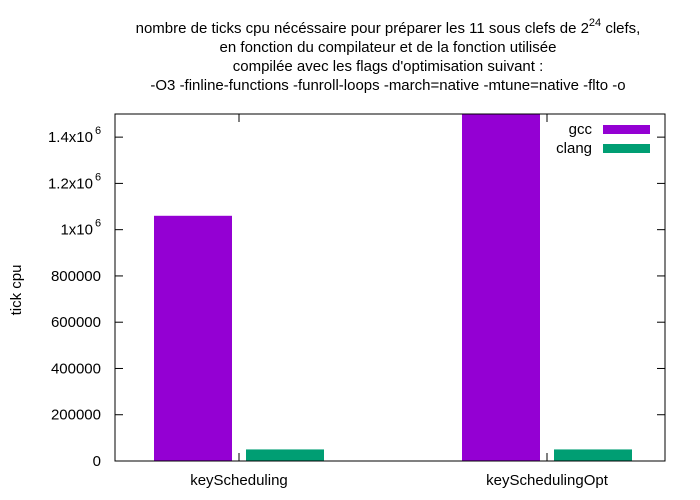  What do you see at coordinates (626, 148) in the screenshot?
I see `legend-swatch-clang` at bounding box center [626, 148].